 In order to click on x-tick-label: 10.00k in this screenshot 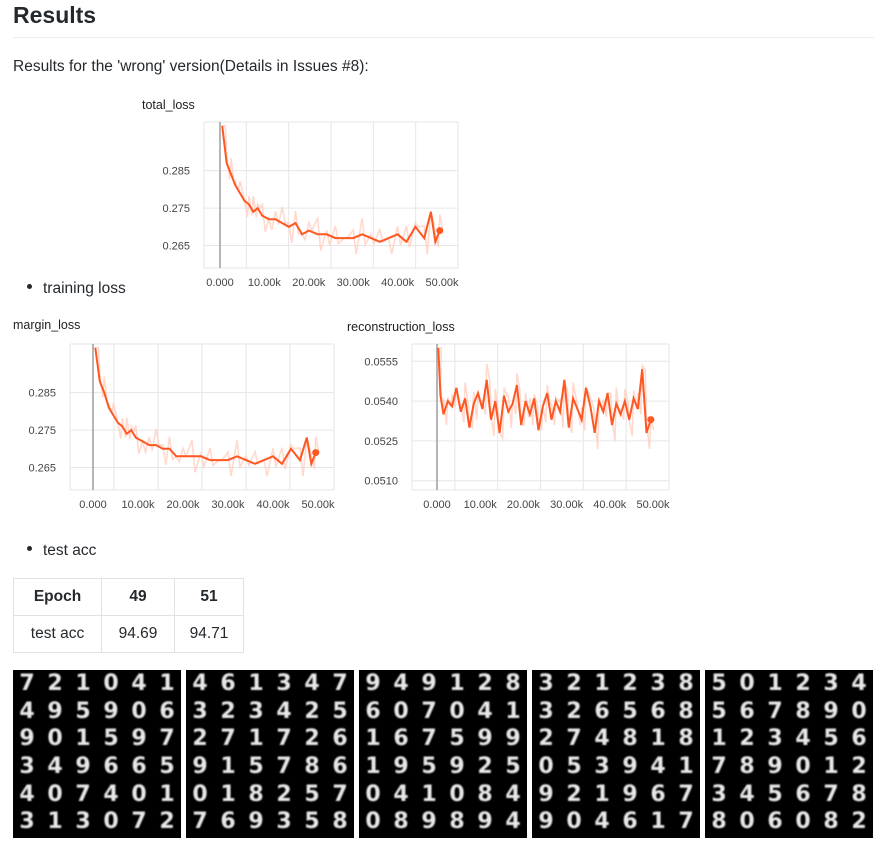, I will do `click(138, 505)`.